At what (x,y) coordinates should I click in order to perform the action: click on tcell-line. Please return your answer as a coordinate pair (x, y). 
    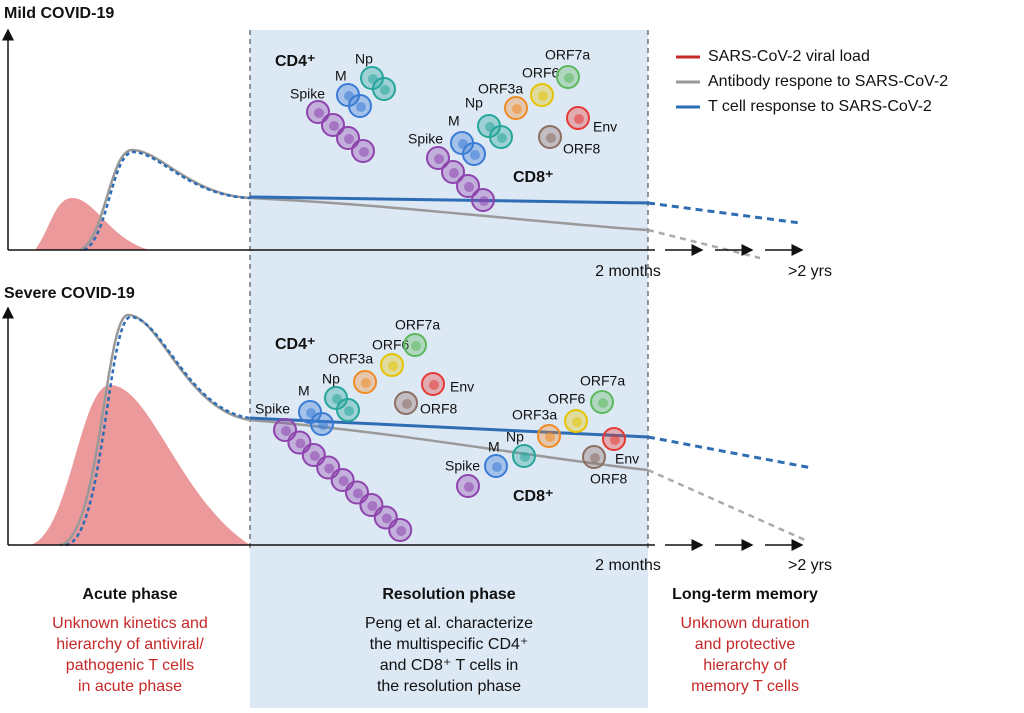
    Looking at the image, I should click on (449, 200).